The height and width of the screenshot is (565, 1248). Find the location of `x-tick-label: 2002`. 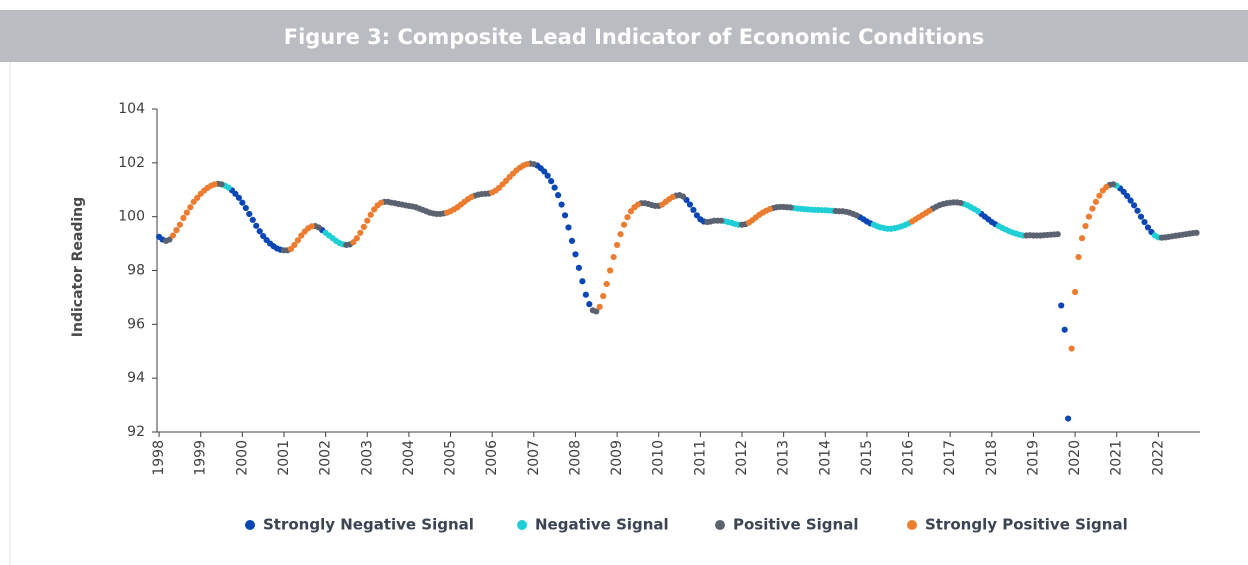

x-tick-label: 2002 is located at coordinates (326, 458).